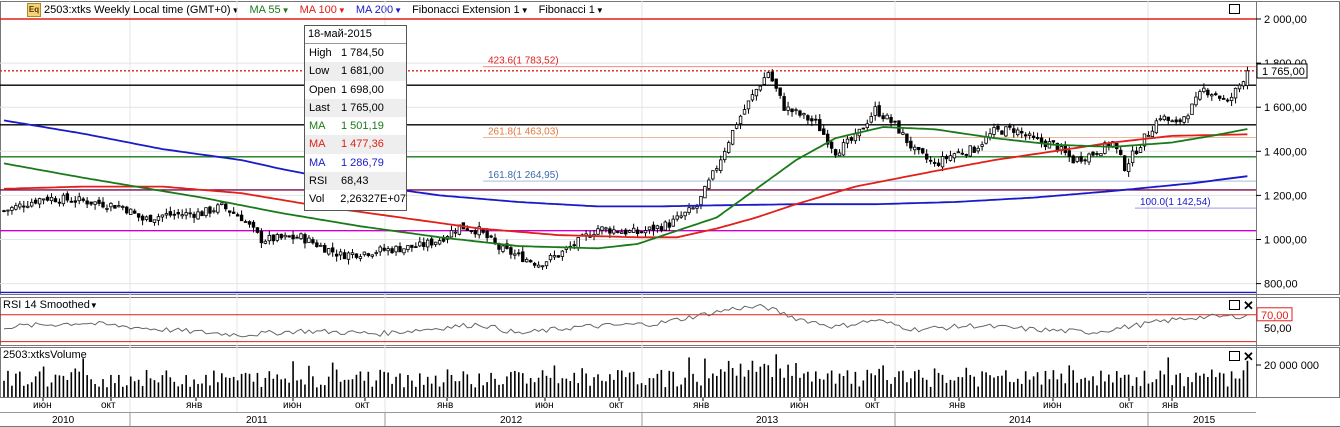 The width and height of the screenshot is (1340, 427). What do you see at coordinates (571, 10) in the screenshot?
I see `fibonacci-indicator: Fibonacci 1▼` at bounding box center [571, 10].